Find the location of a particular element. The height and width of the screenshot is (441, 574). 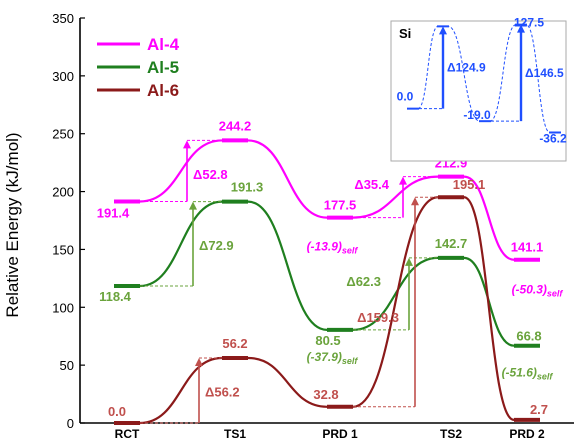

x-tick-label: PRD 1 is located at coordinates (340, 434).